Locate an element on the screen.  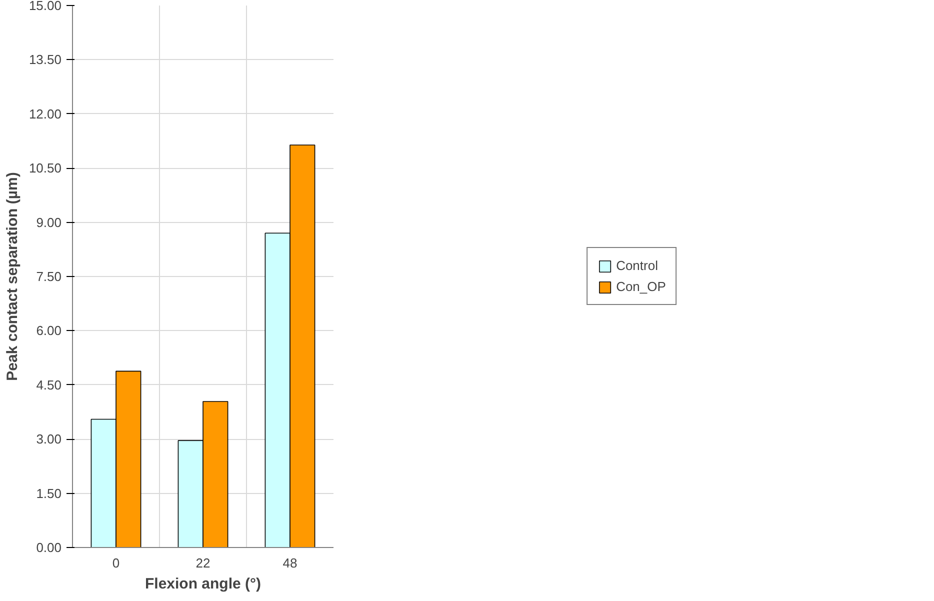
y-tick-label: 1.50 is located at coordinates (49, 493).